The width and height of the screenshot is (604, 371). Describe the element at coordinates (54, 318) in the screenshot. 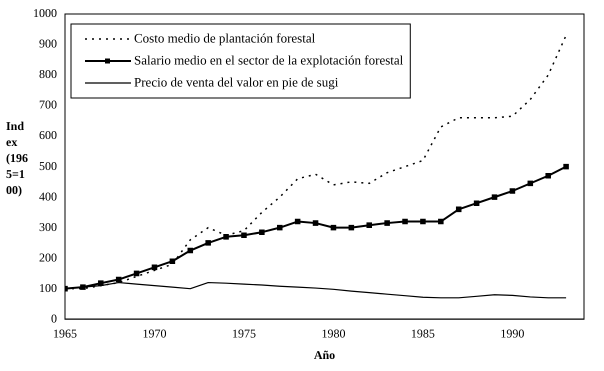

I see `y-tick-label: 0` at that location.